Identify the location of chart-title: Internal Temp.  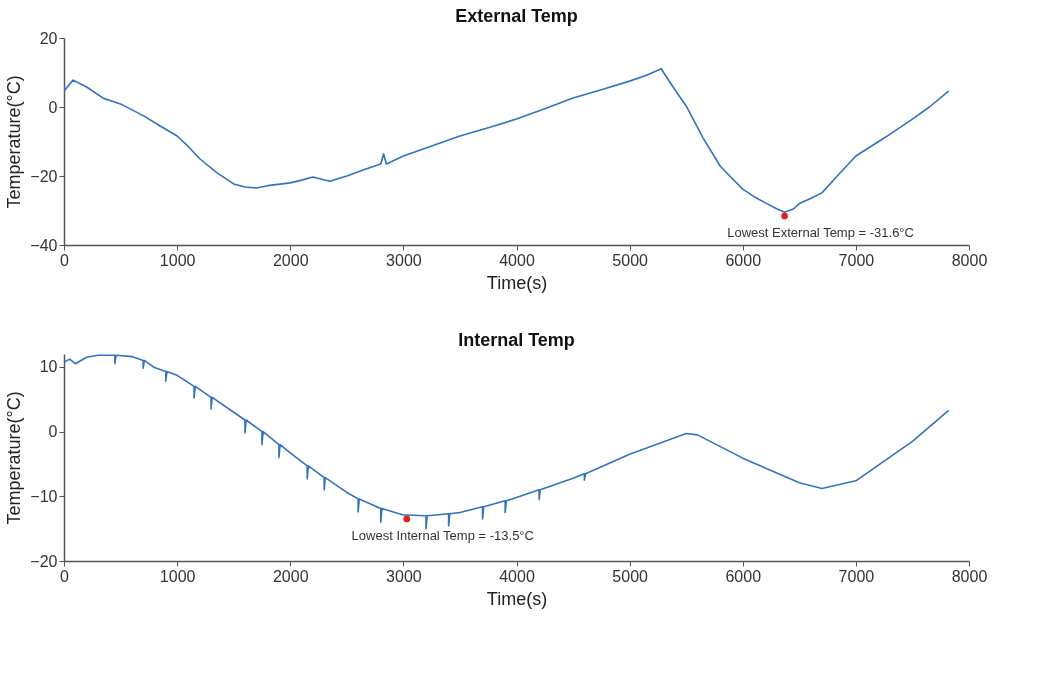
(516, 340).